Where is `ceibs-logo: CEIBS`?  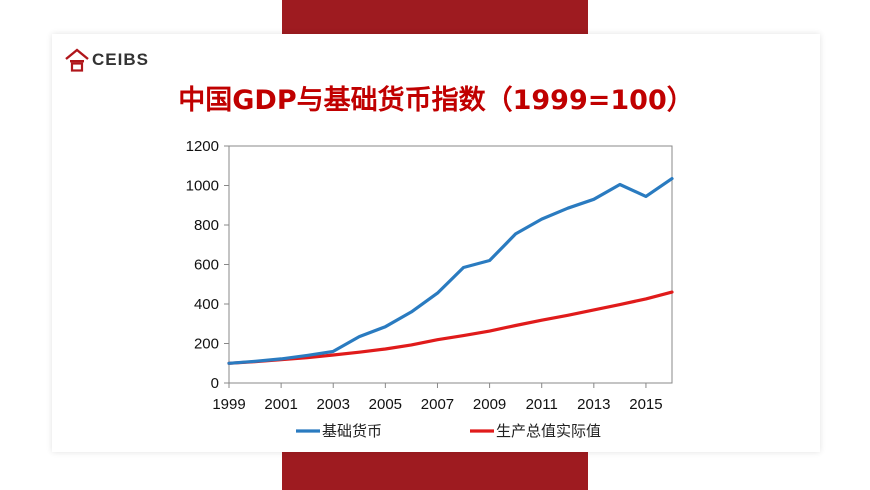 ceibs-logo: CEIBS is located at coordinates (106, 60).